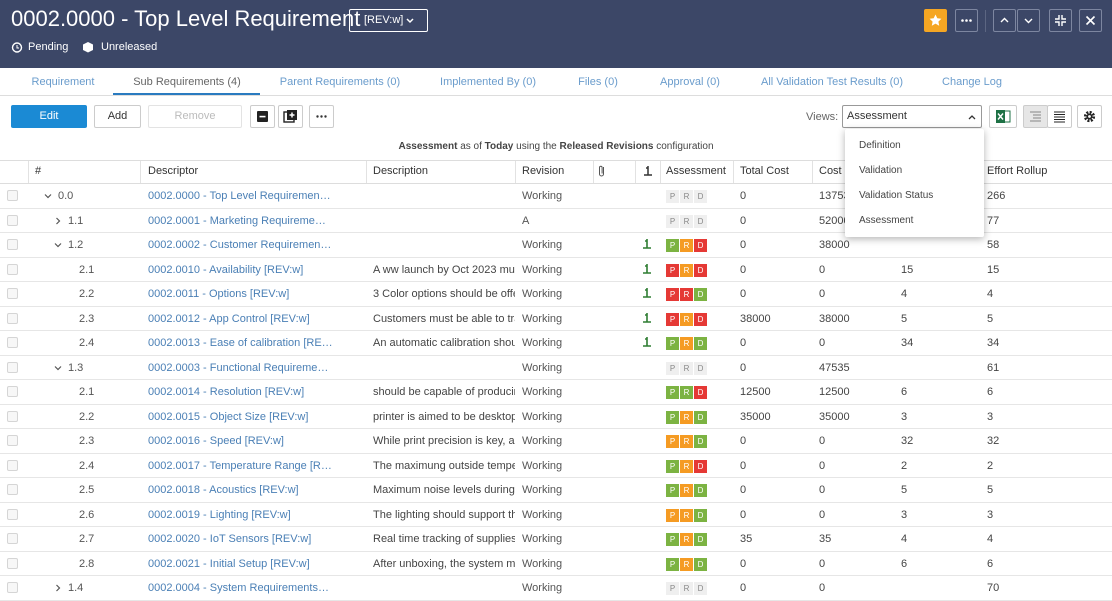  Describe the element at coordinates (49, 116) in the screenshot. I see `edit-button: Edit` at that location.